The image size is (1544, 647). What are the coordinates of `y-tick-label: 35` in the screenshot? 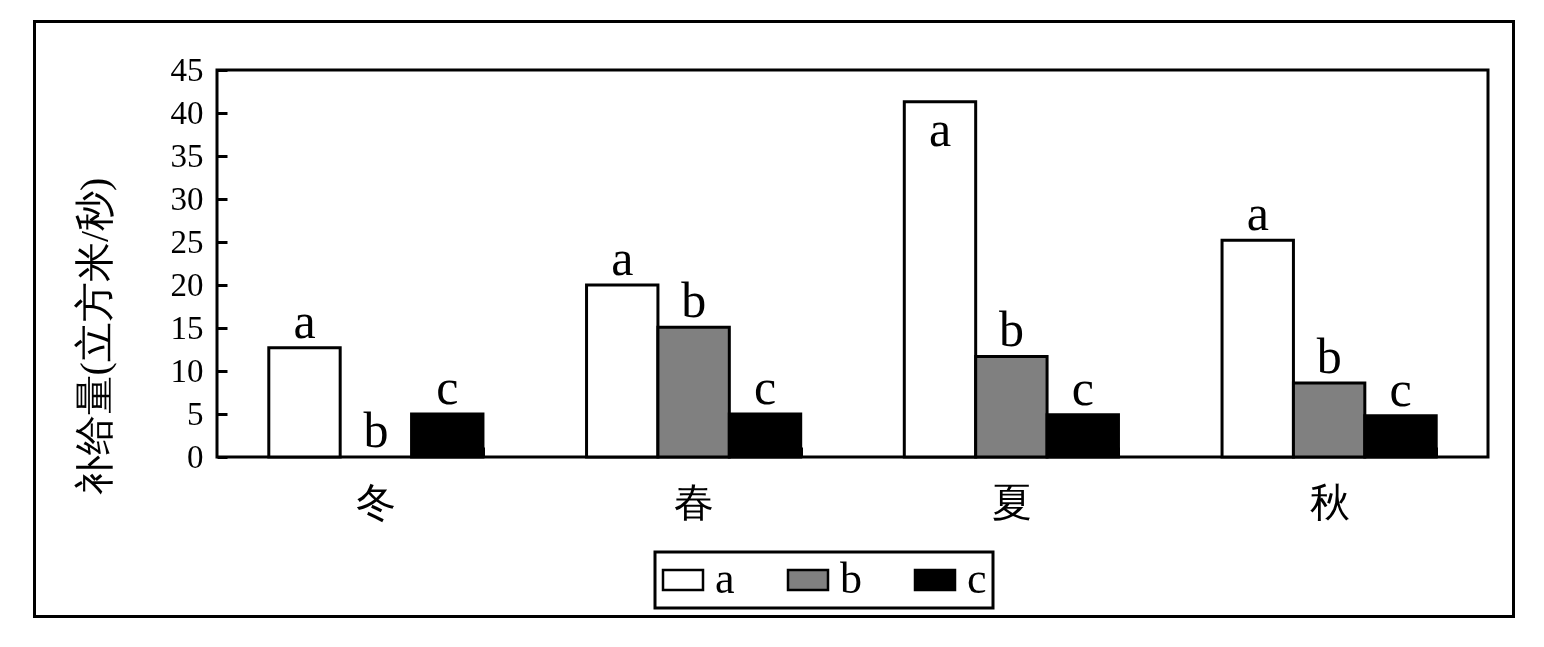 It's located at (187, 155).